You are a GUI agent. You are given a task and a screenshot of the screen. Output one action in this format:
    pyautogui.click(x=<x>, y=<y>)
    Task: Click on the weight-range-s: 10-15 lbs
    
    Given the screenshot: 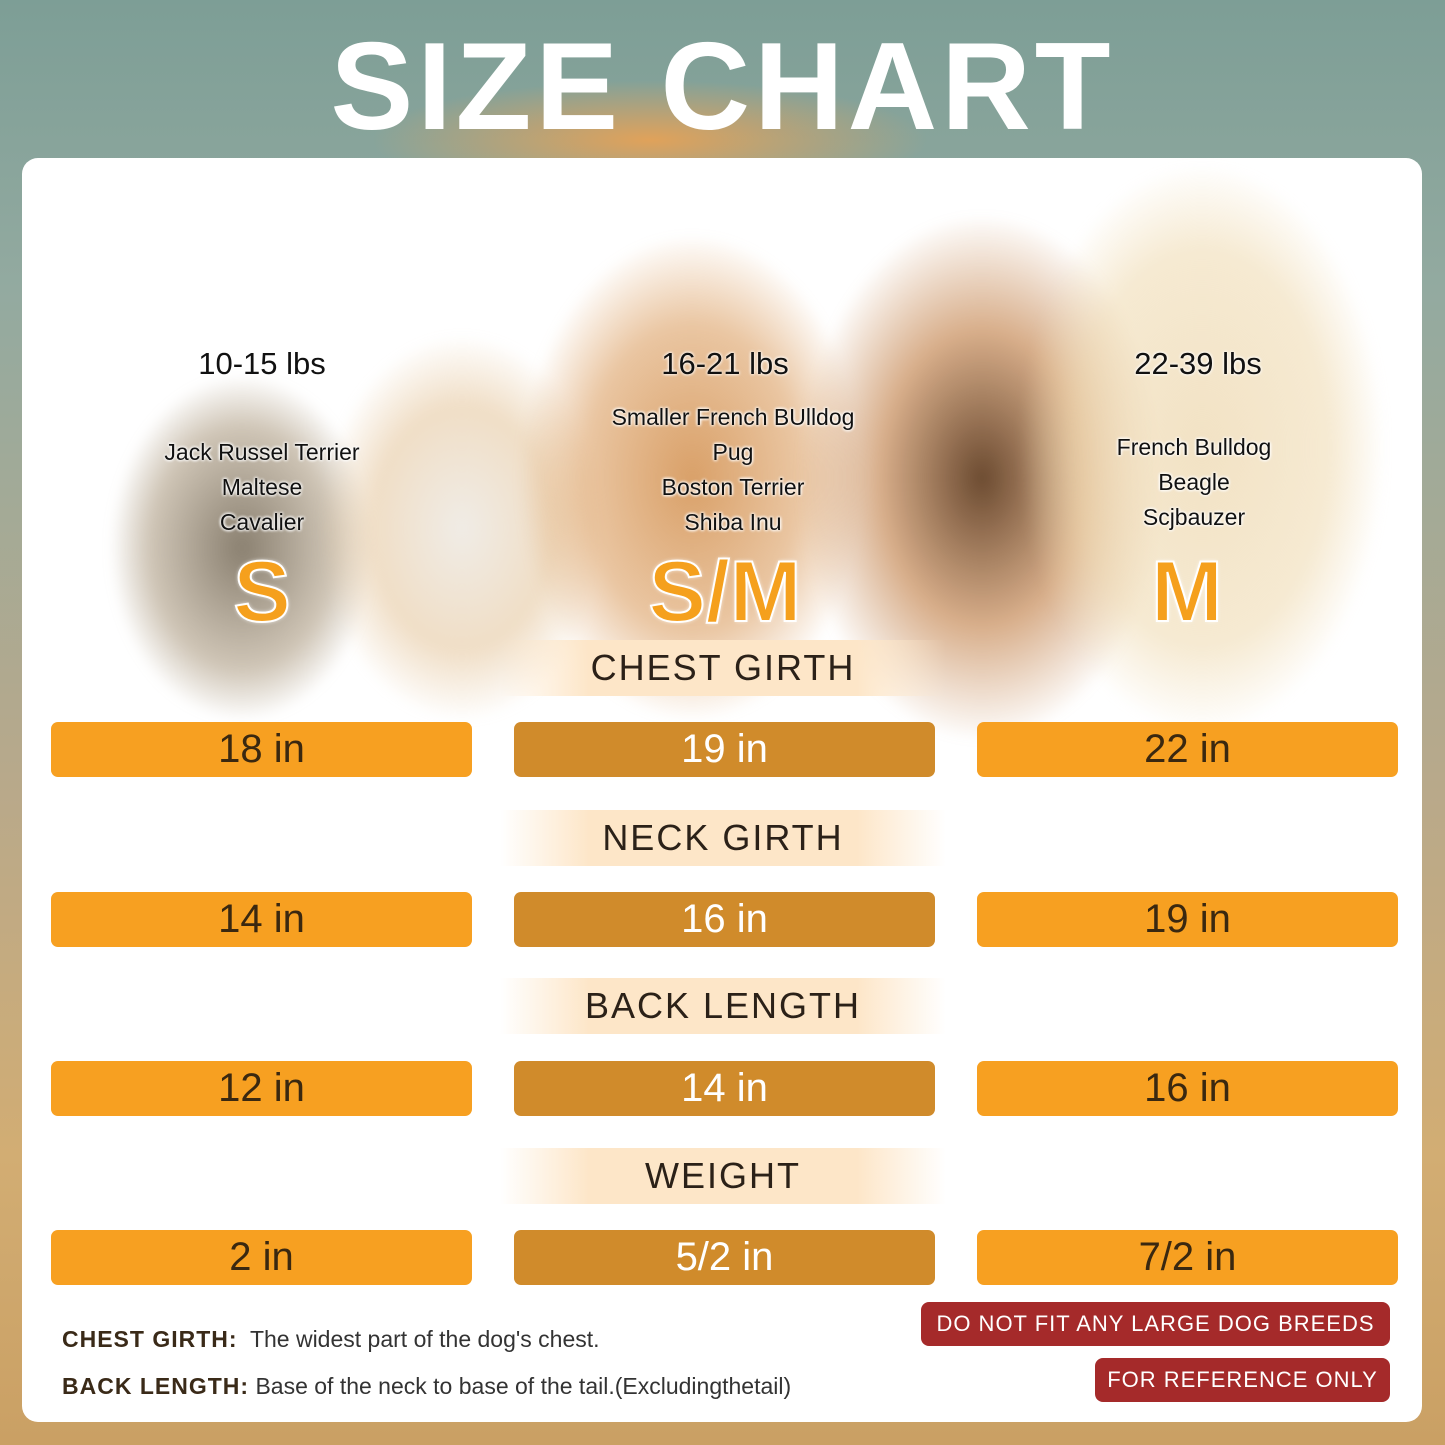 What is the action you would take?
    pyautogui.click(x=262, y=363)
    